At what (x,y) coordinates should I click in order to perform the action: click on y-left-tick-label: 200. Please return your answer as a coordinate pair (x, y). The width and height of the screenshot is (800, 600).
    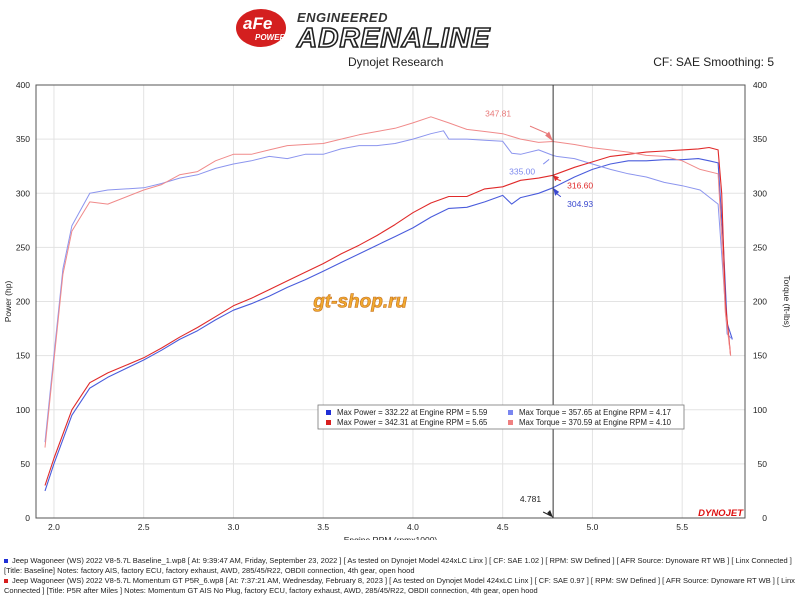
    Looking at the image, I should click on (23, 302).